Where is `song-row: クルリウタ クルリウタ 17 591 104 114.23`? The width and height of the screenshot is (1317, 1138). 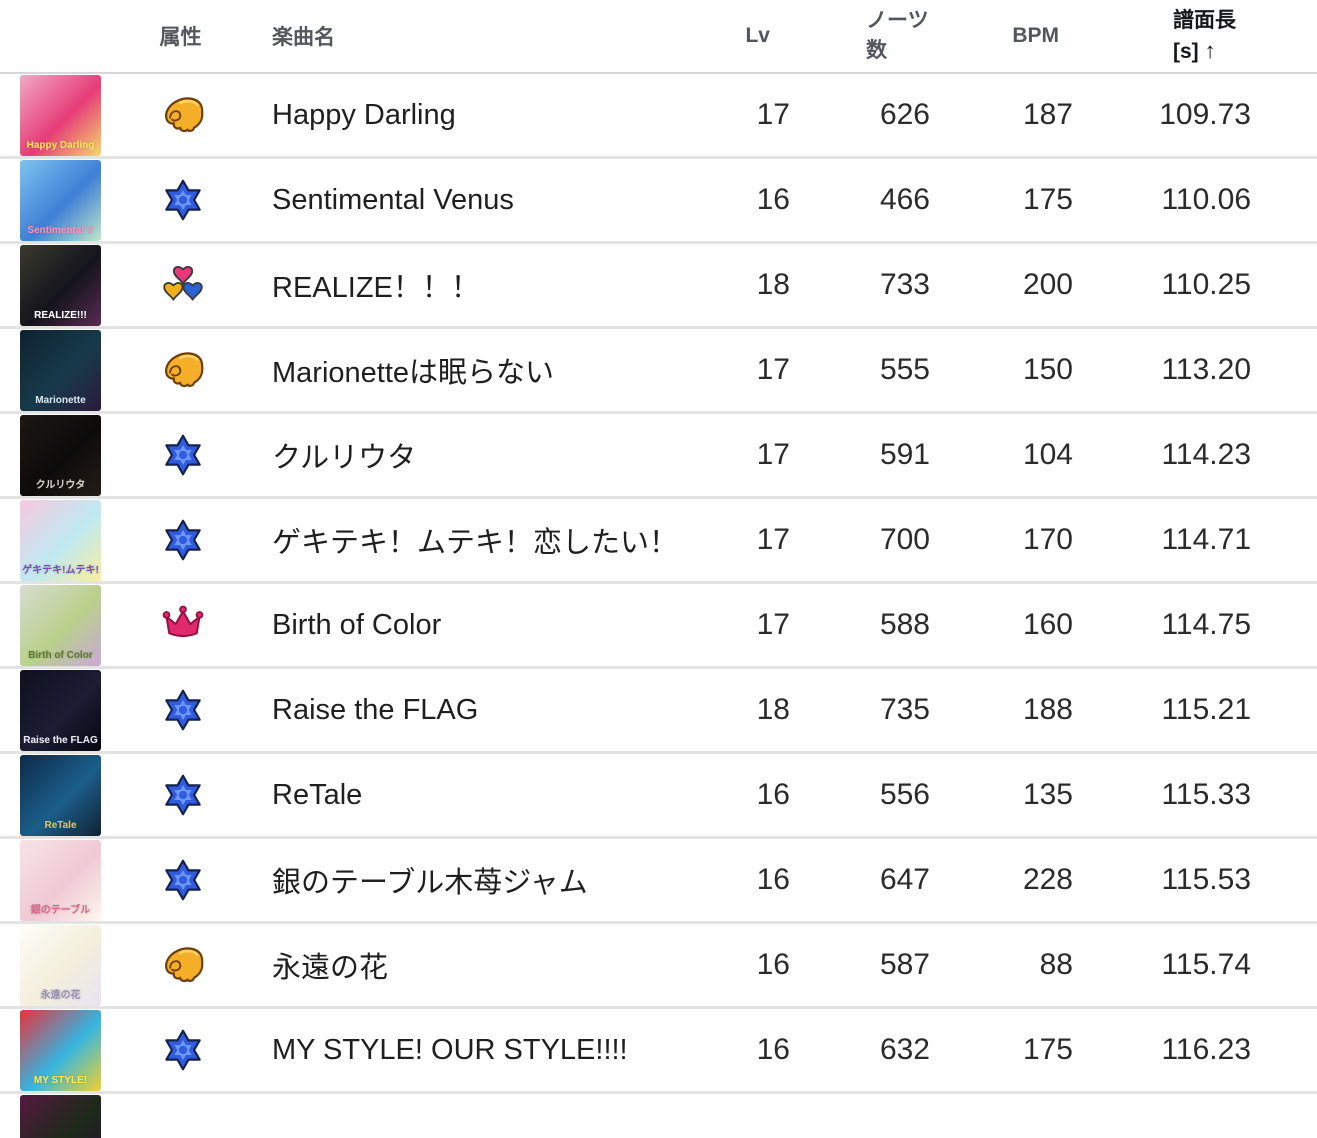
song-row: クルリウタ クルリウタ 17 591 104 114.23 is located at coordinates (658, 456).